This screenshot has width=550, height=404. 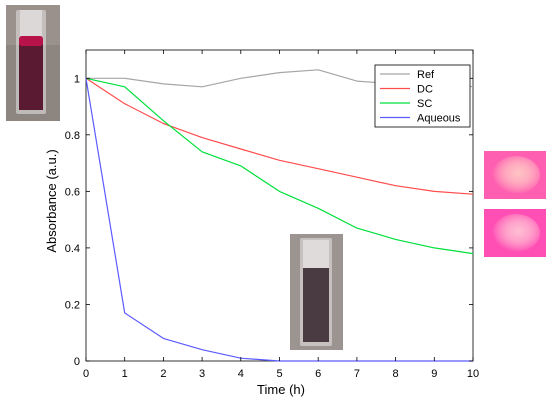 I want to click on pink-swatch-top, so click(x=515, y=175).